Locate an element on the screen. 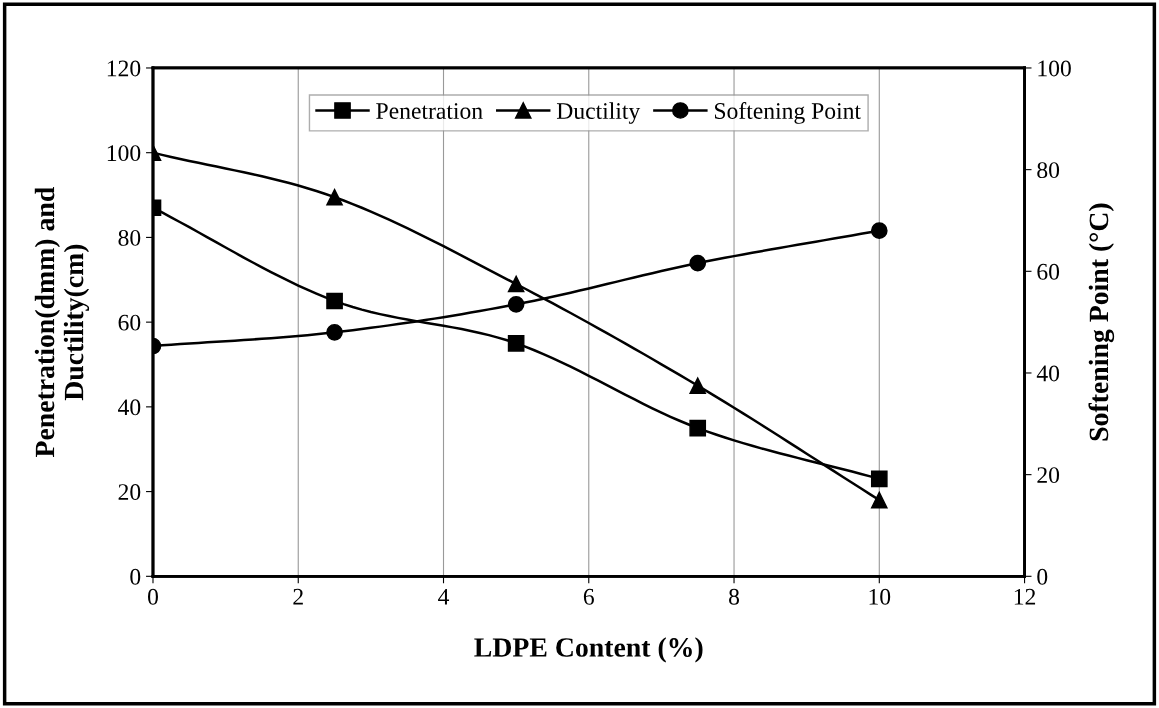  y-axis-title: Penetration(dmm) and Ductility(cm) is located at coordinates (62, 322).